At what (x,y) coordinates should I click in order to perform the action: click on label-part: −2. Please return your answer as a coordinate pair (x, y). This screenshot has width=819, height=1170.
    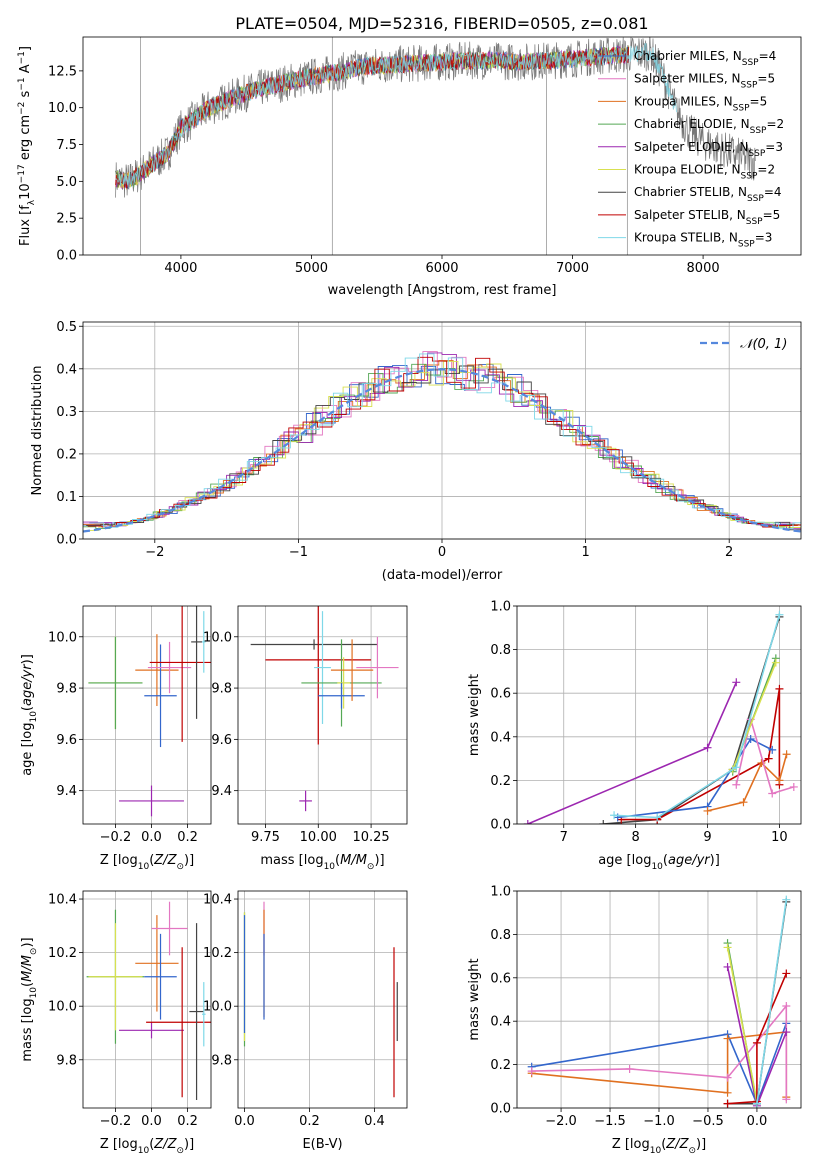
    Looking at the image, I should click on (22, 108).